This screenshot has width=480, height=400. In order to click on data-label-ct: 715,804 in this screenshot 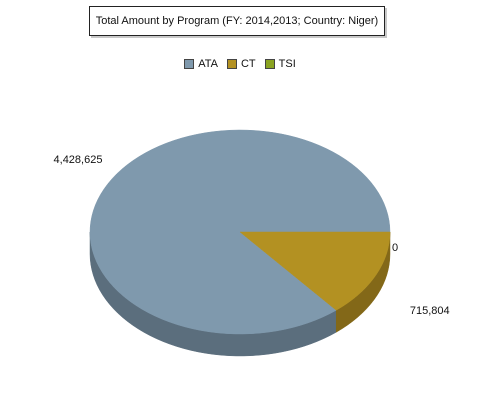, I will do `click(430, 311)`.